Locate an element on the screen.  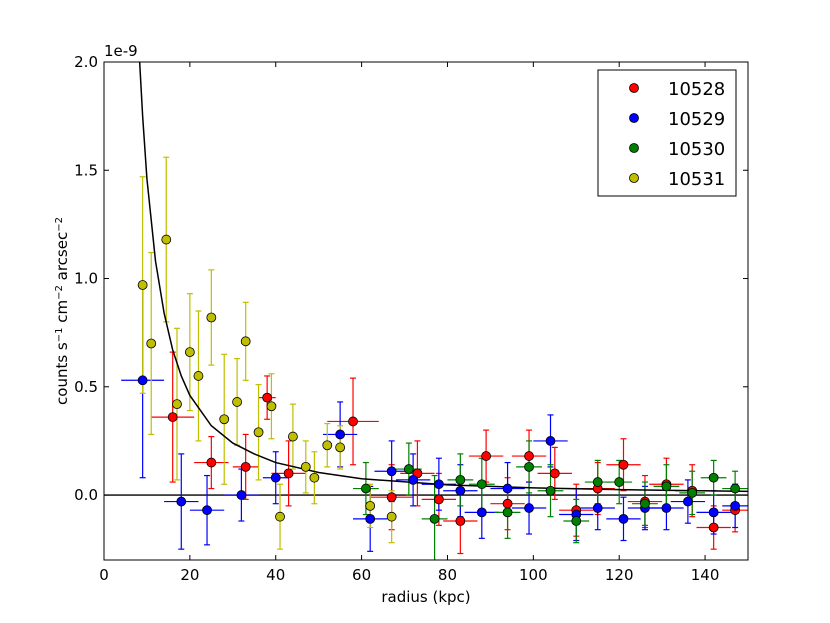
y-label-superscript: −1 is located at coordinates (59, 335).